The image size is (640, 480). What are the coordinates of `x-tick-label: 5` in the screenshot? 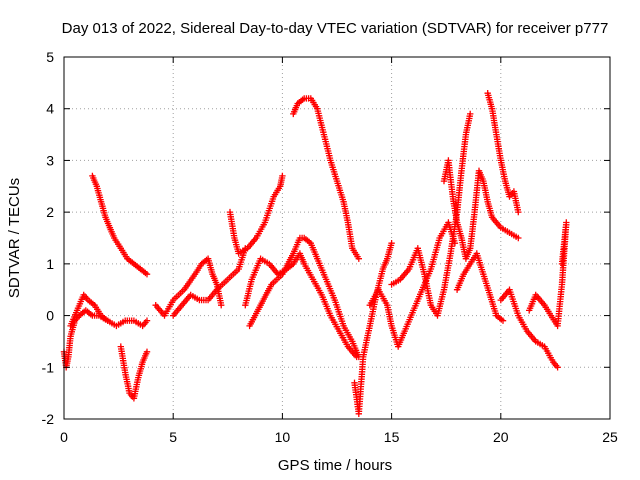 It's located at (173, 437).